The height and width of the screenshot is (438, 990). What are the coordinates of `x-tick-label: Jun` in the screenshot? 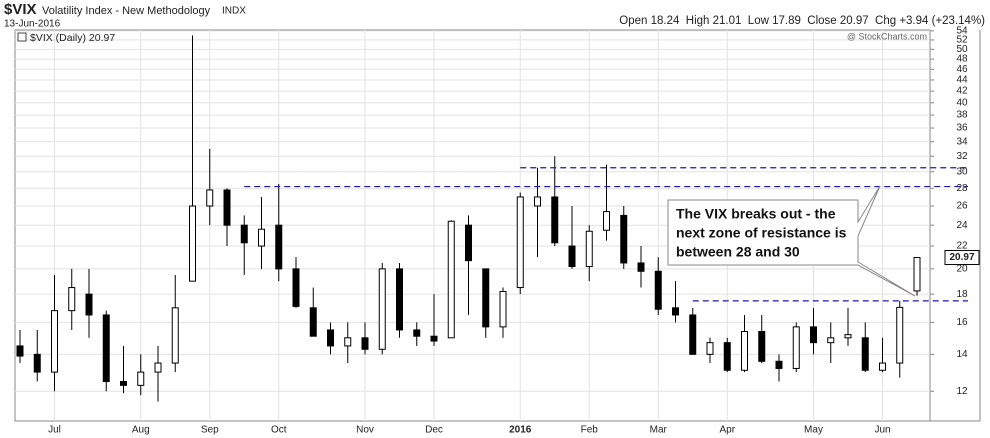 It's located at (882, 430).